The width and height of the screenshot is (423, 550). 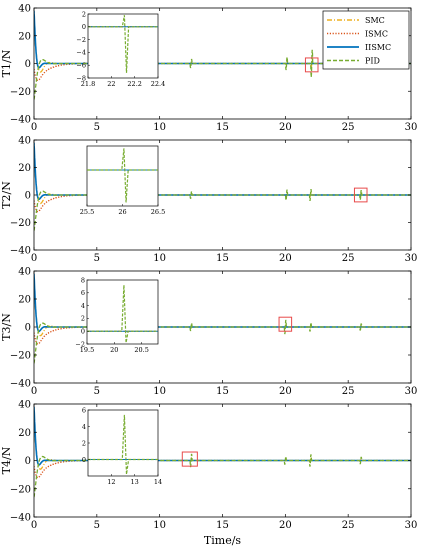 I want to click on legend-label-iismc: IISMC, so click(x=378, y=47).